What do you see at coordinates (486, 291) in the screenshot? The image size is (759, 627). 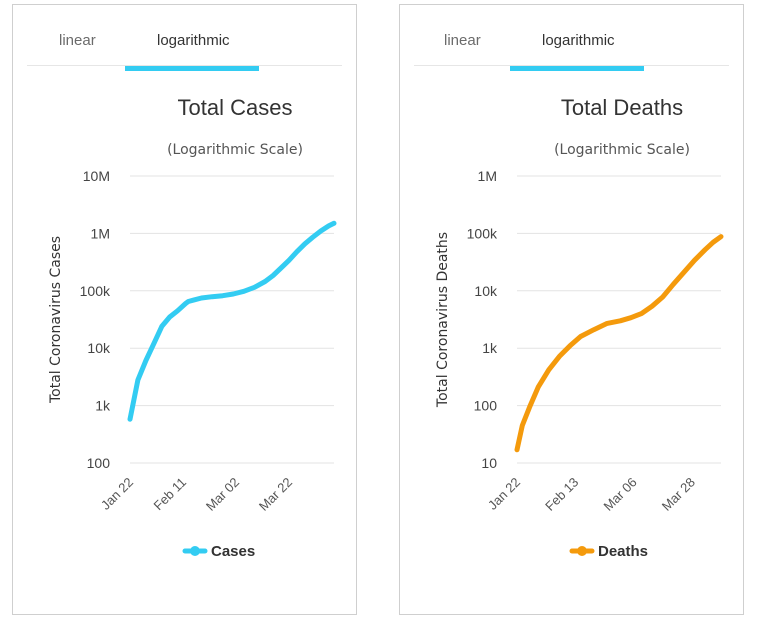 I see `deaths-y-tick-label: 10k` at bounding box center [486, 291].